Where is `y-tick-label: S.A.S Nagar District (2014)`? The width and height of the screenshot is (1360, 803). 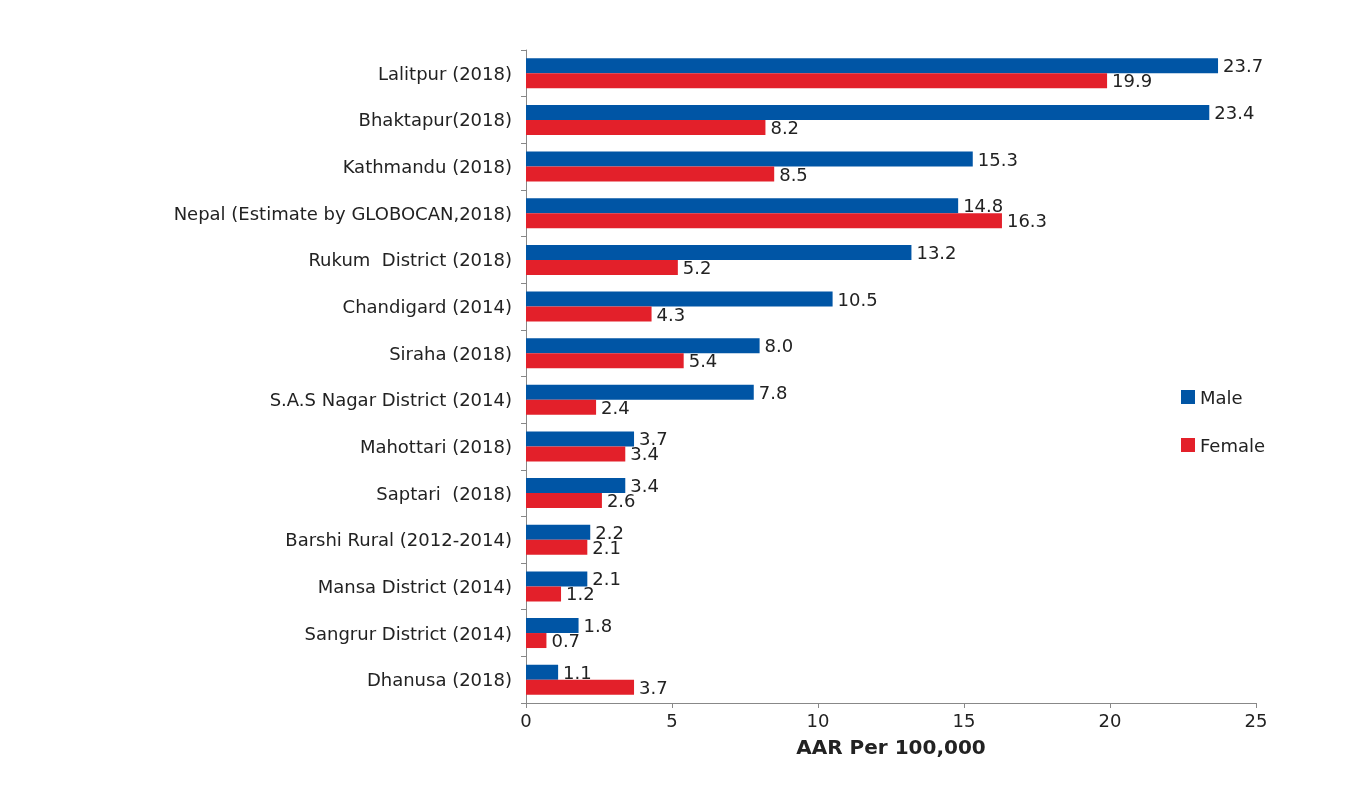
y-tick-label: S.A.S Nagar District (2014) is located at coordinates (390, 400).